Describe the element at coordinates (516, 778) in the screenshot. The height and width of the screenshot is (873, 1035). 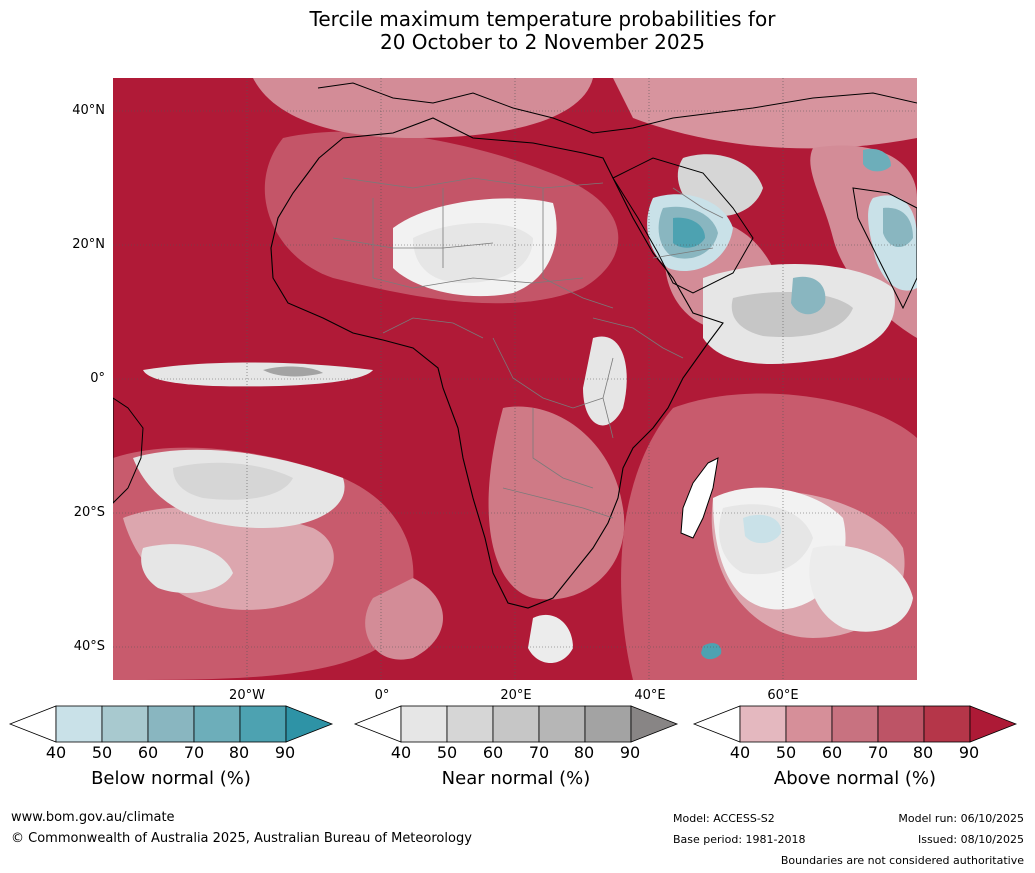
I see `colorbar-near-label: Near normal (%)` at that location.